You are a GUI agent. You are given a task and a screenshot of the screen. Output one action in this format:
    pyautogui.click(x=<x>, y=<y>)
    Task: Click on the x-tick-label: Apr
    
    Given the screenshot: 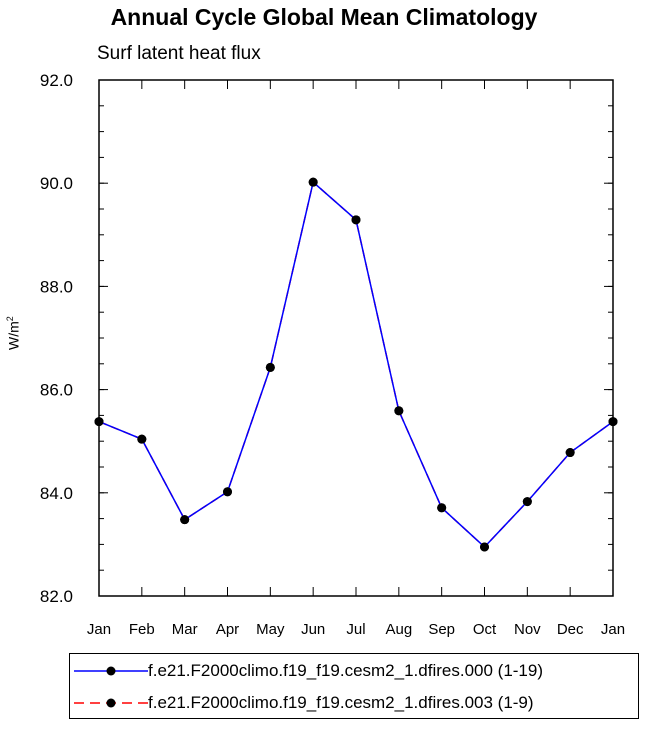 What is the action you would take?
    pyautogui.click(x=227, y=629)
    